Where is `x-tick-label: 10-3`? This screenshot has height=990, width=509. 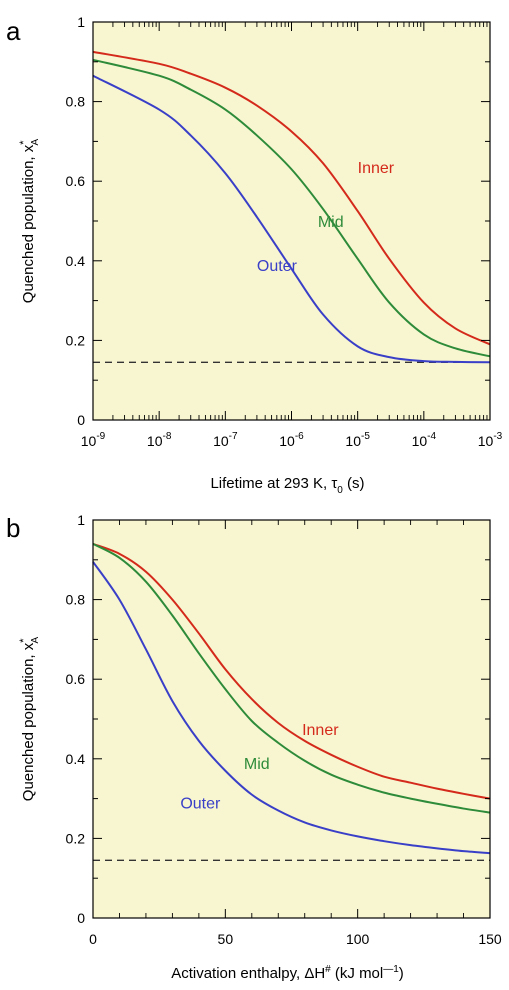
x-tick-label: 10-3 is located at coordinates (490, 440).